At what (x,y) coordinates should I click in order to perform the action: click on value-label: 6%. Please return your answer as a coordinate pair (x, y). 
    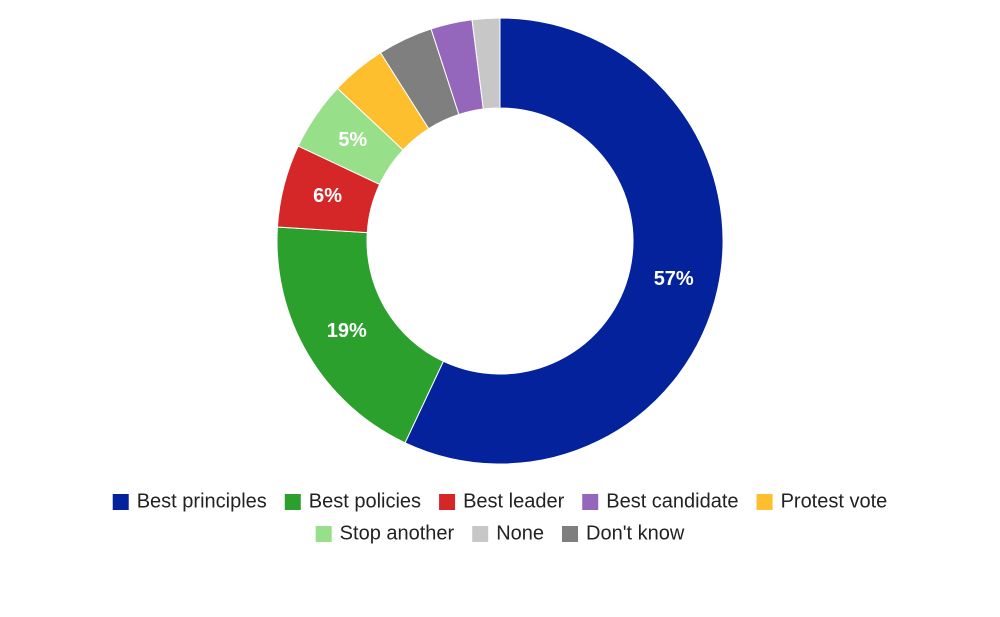
    Looking at the image, I should click on (327, 196).